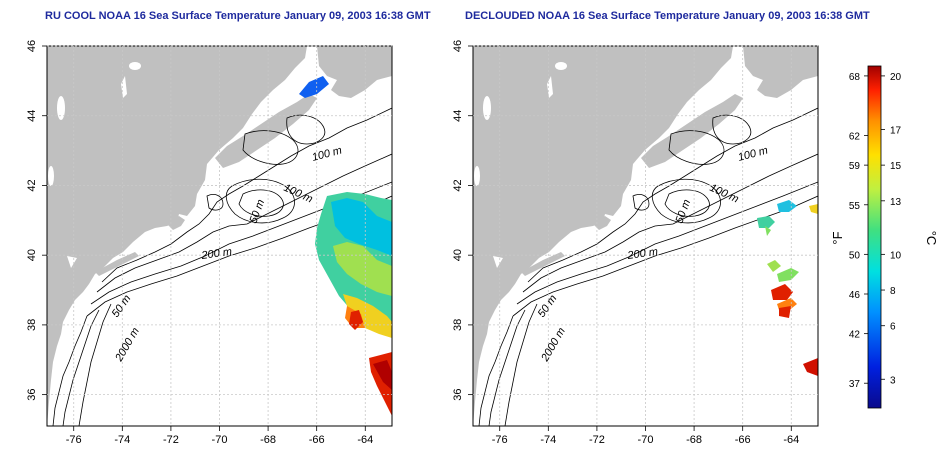  Describe the element at coordinates (458, 255) in the screenshot. I see `right-lat-tick-label: 40` at that location.